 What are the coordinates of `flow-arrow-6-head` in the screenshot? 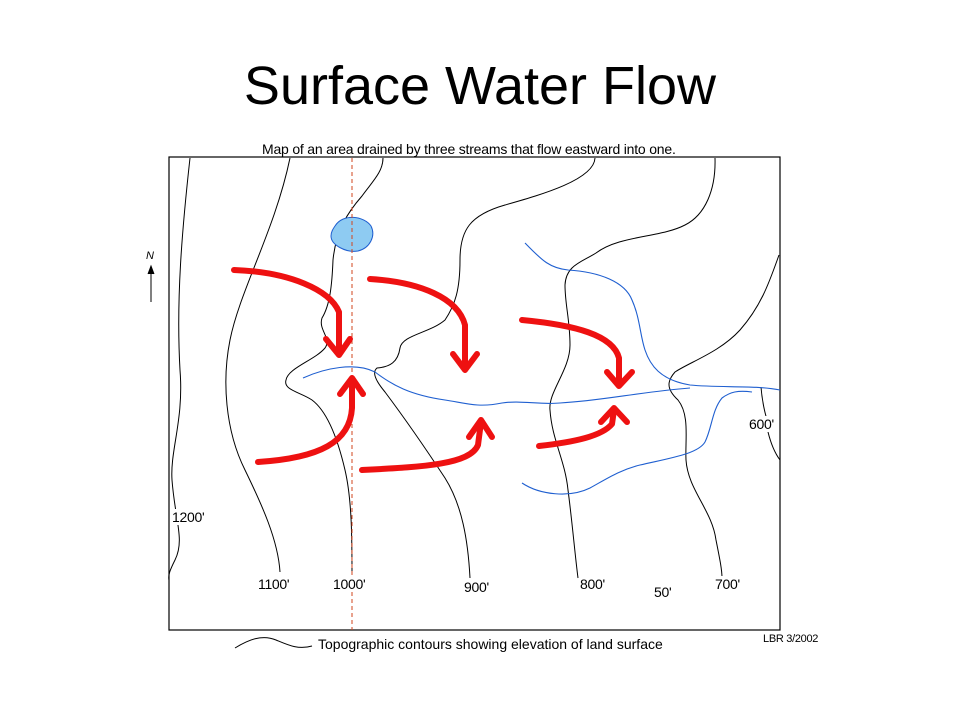 It's located at (614, 415).